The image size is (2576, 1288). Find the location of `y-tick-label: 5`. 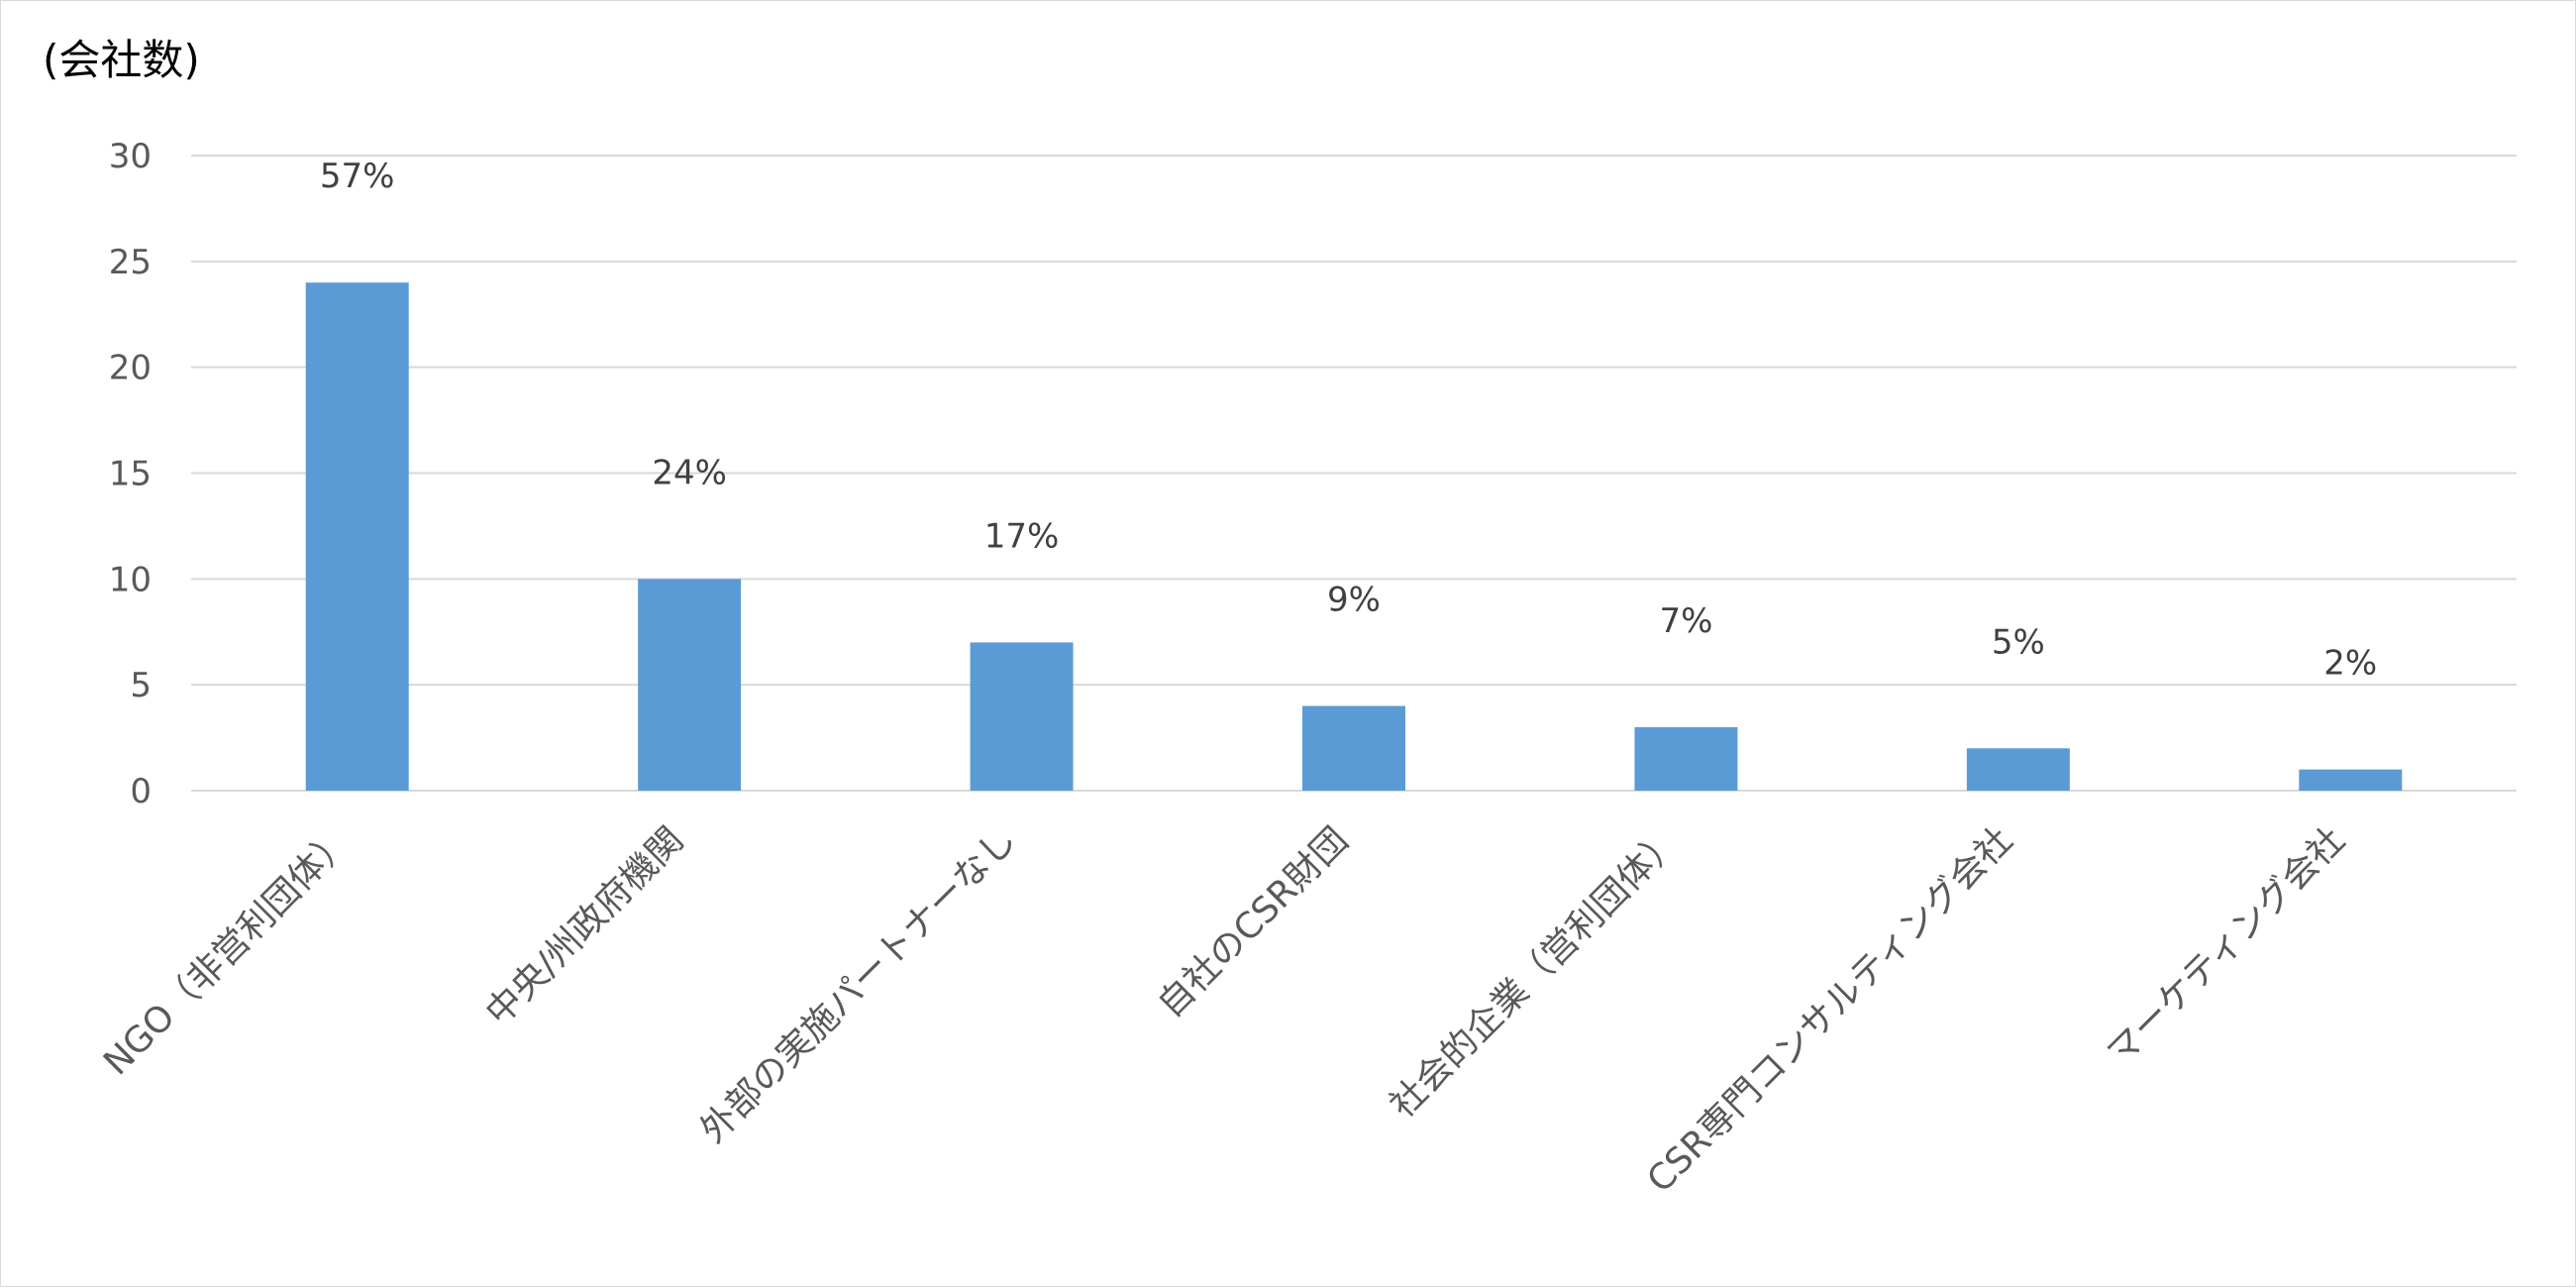

y-tick-label: 5 is located at coordinates (141, 685).